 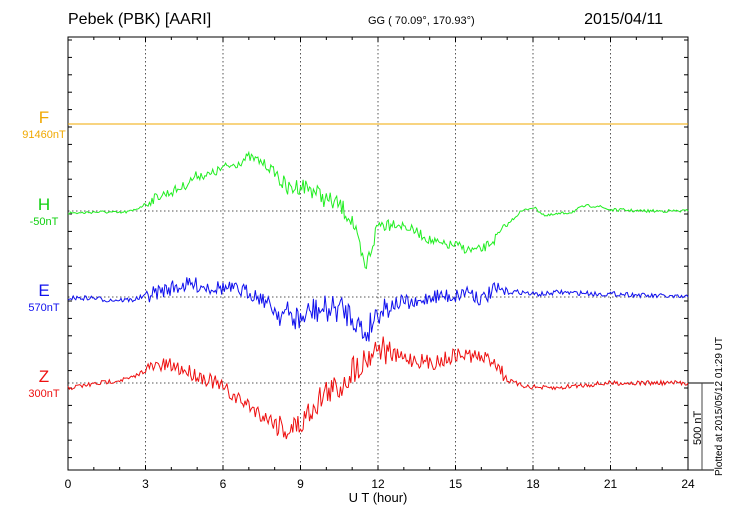 What do you see at coordinates (44, 394) in the screenshot?
I see `baseline-value: 300nT` at bounding box center [44, 394].